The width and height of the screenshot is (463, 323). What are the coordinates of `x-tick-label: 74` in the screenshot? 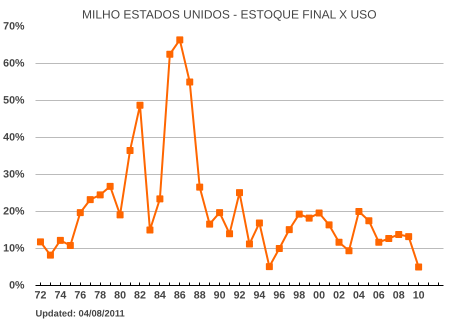 It's located at (60, 296).